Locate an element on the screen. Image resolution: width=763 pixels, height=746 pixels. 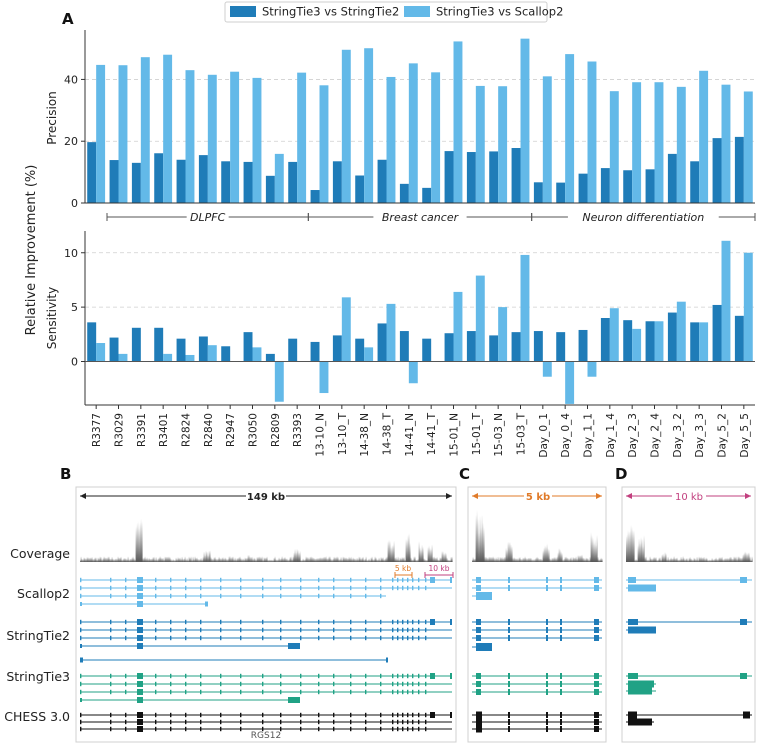
coverage-track is located at coordinates (689, 543).